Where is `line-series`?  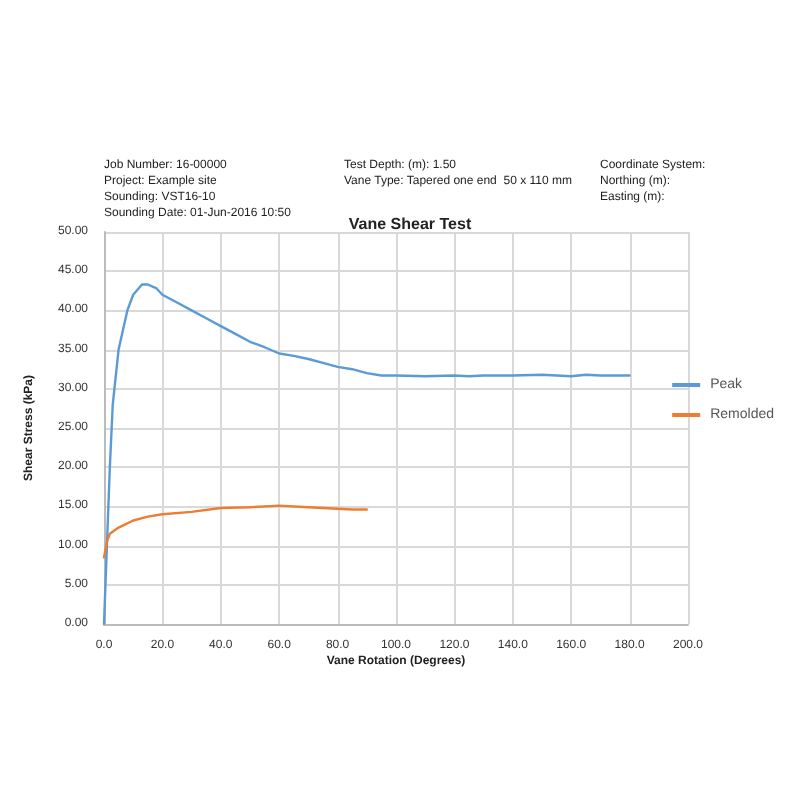
line-series is located at coordinates (235, 531).